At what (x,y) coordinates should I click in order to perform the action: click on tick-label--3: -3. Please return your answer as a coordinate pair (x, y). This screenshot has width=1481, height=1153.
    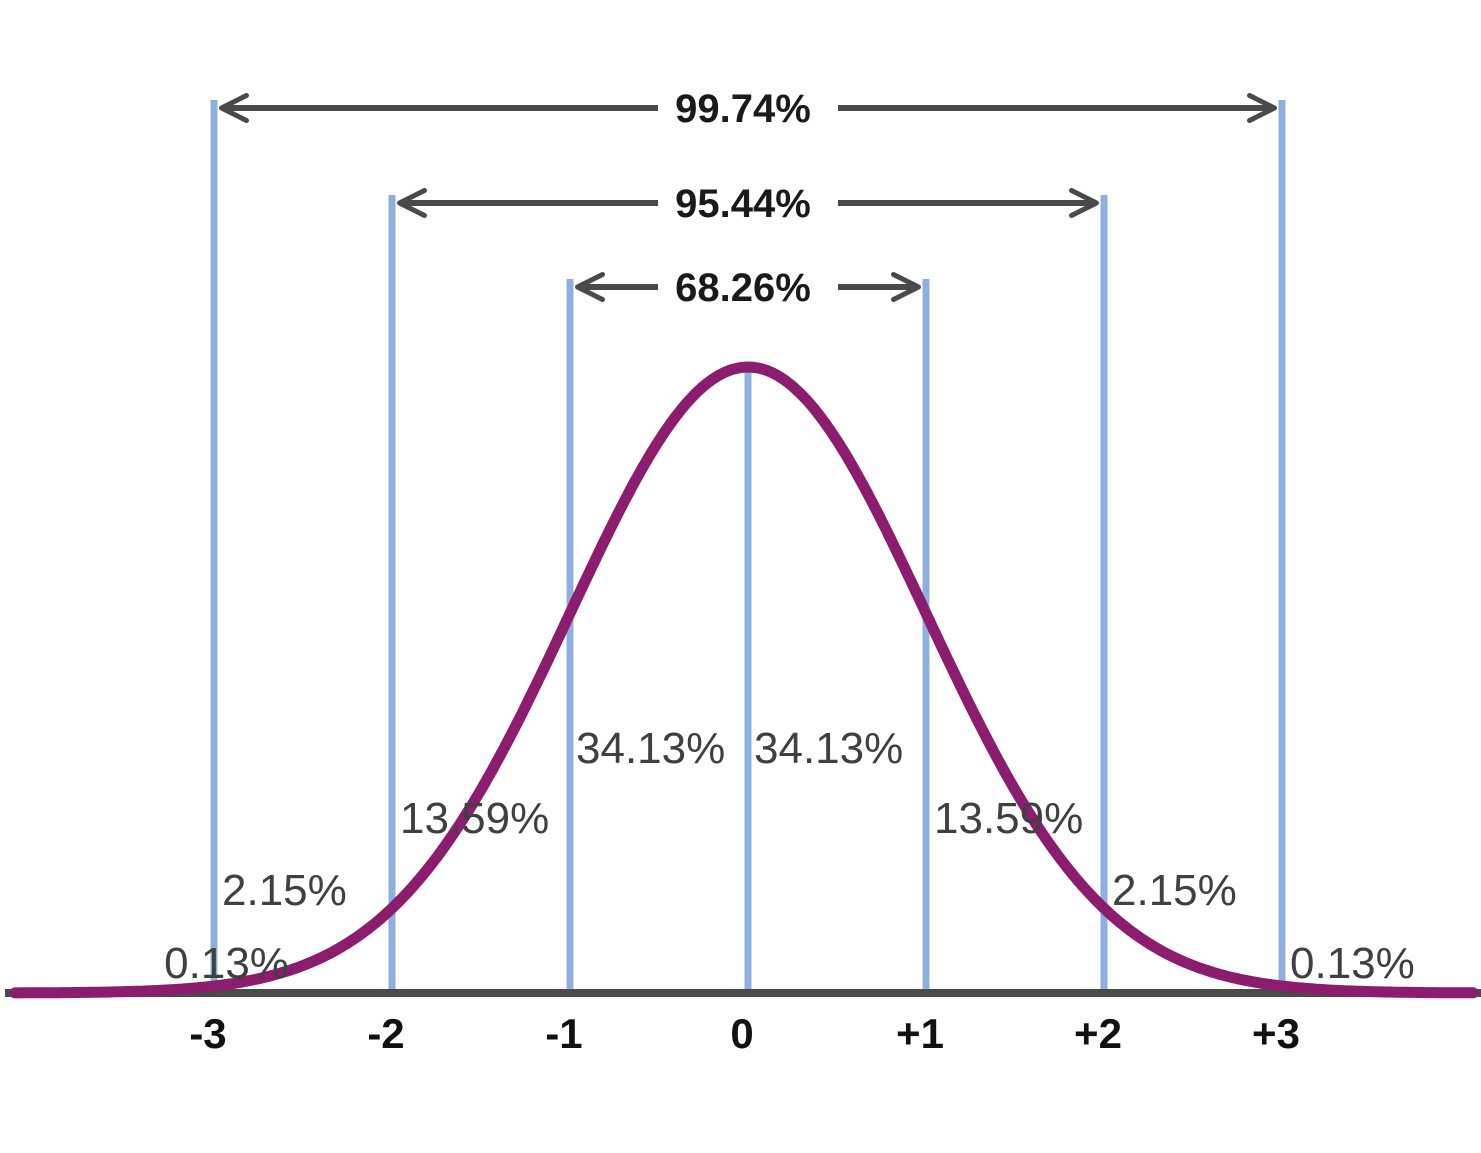
    Looking at the image, I should click on (207, 1033).